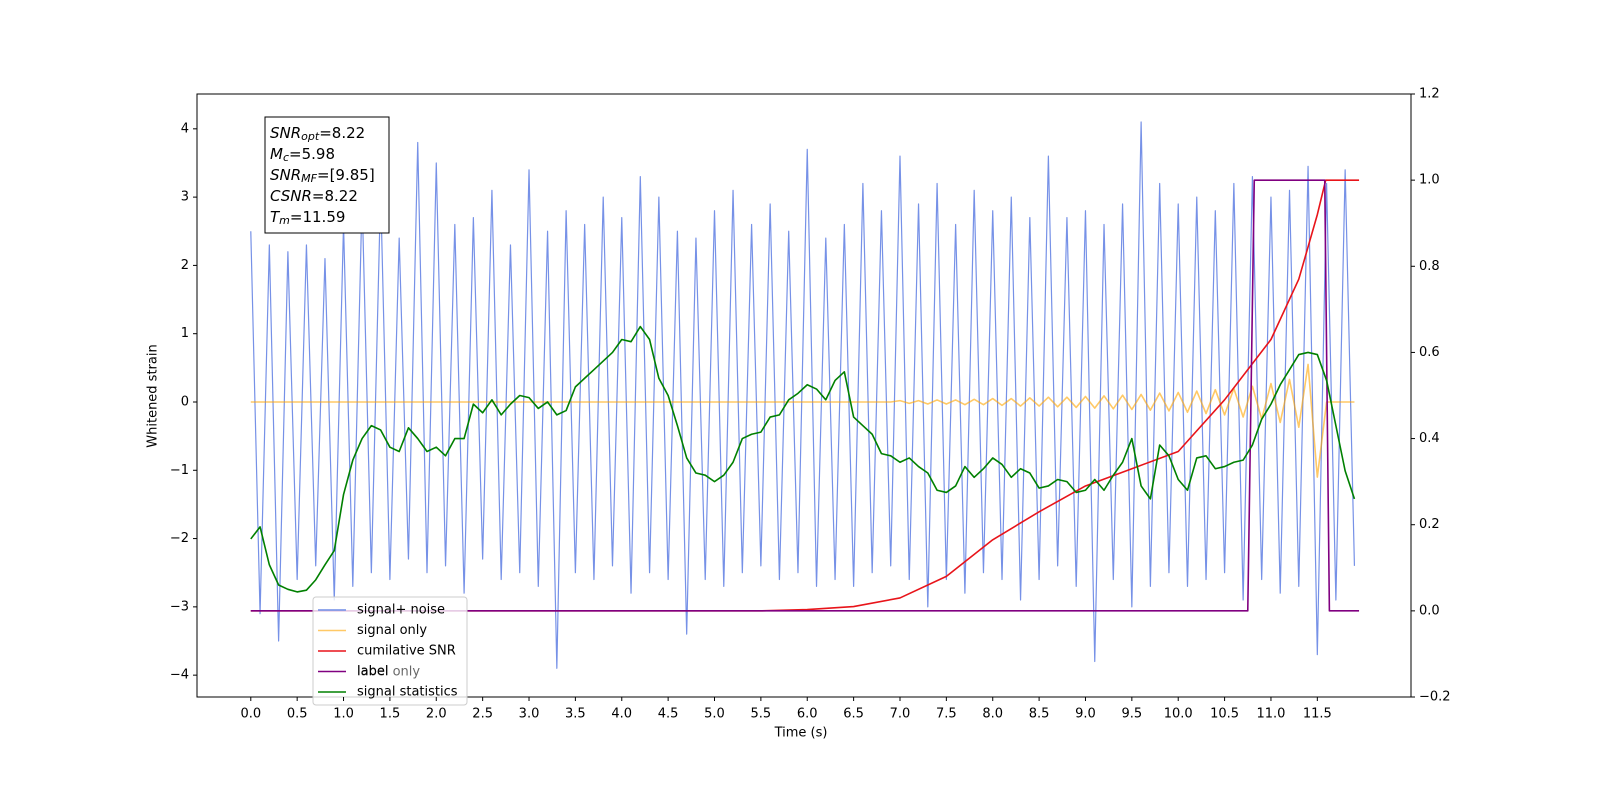 The image size is (1600, 804). I want to click on annotation-symbol: CSNR, so click(291, 196).